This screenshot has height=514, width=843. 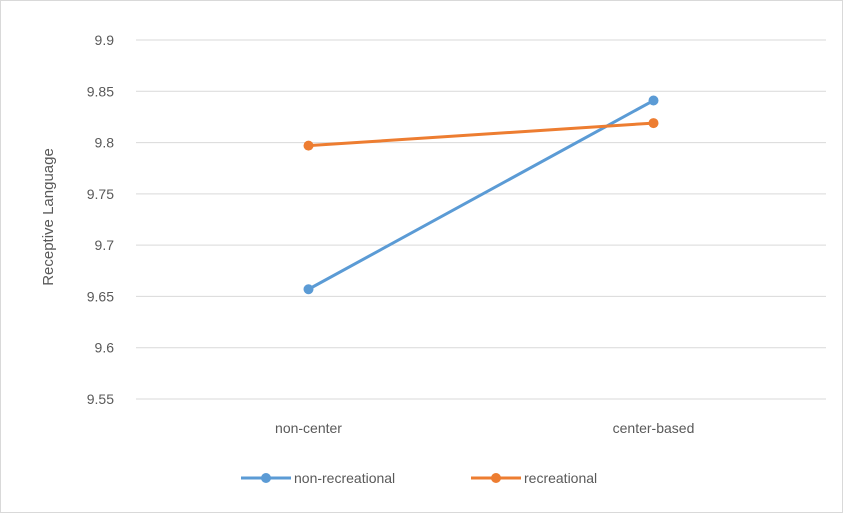 I want to click on legend-item: recreational, so click(x=534, y=478).